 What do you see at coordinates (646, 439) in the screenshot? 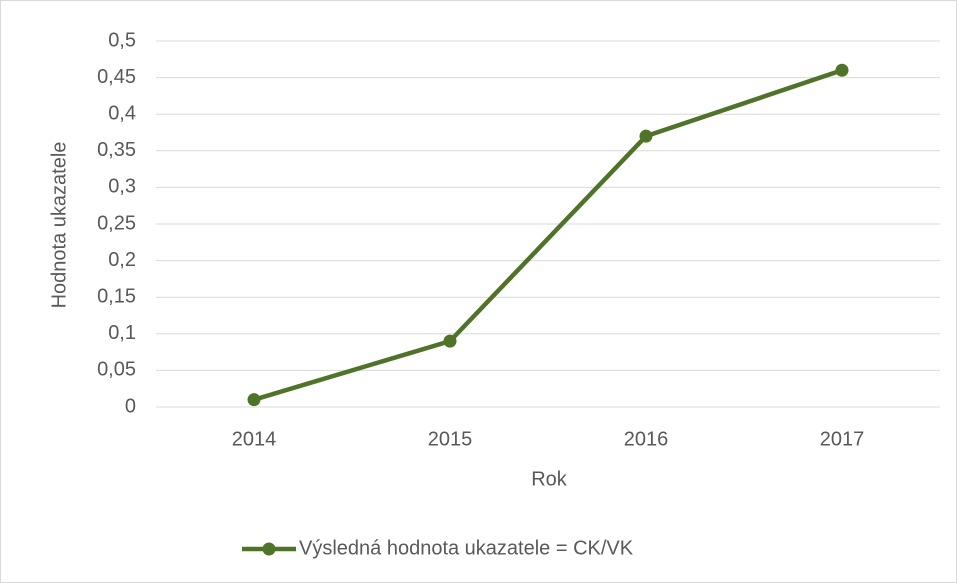
I see `x-tick-label: 2016` at bounding box center [646, 439].